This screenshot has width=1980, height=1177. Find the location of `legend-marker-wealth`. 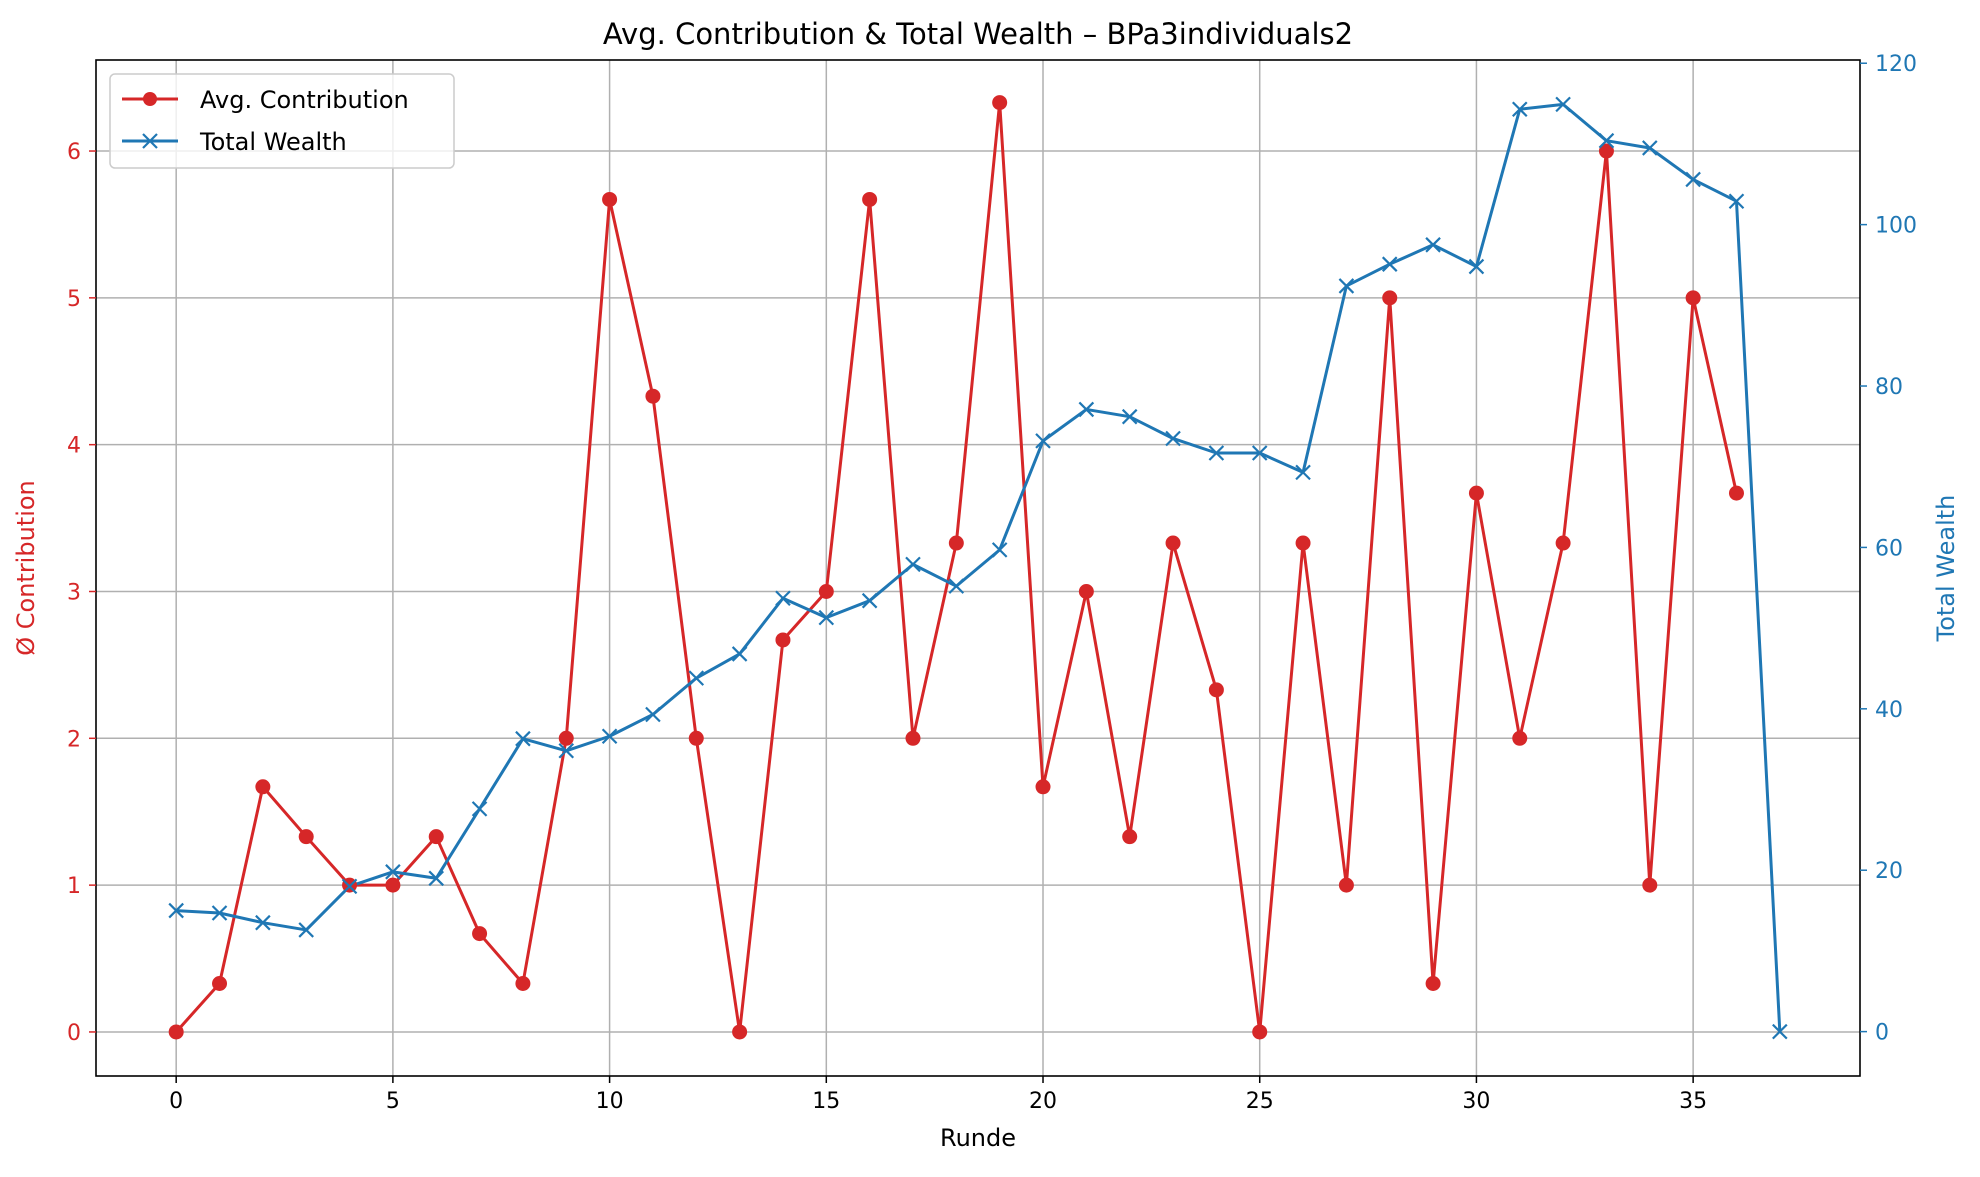

legend-marker-wealth is located at coordinates (150, 141).